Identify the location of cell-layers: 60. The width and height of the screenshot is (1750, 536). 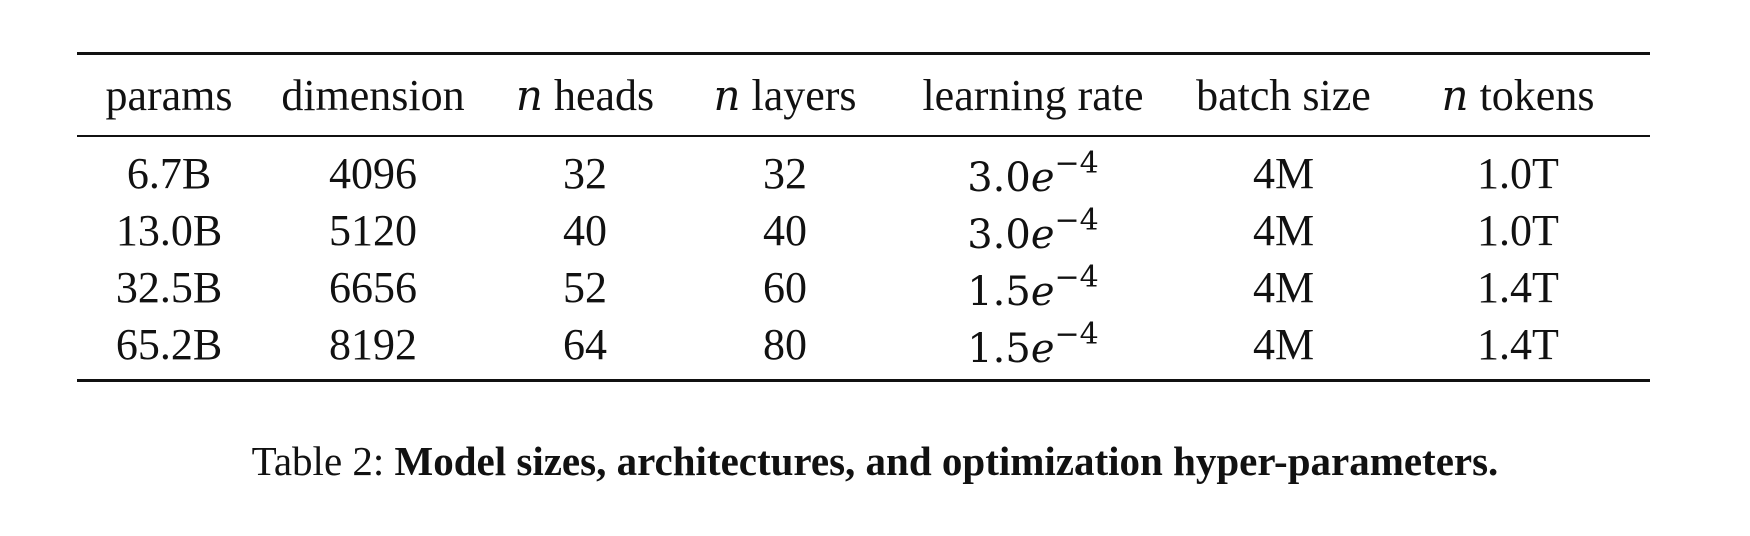
(785, 287).